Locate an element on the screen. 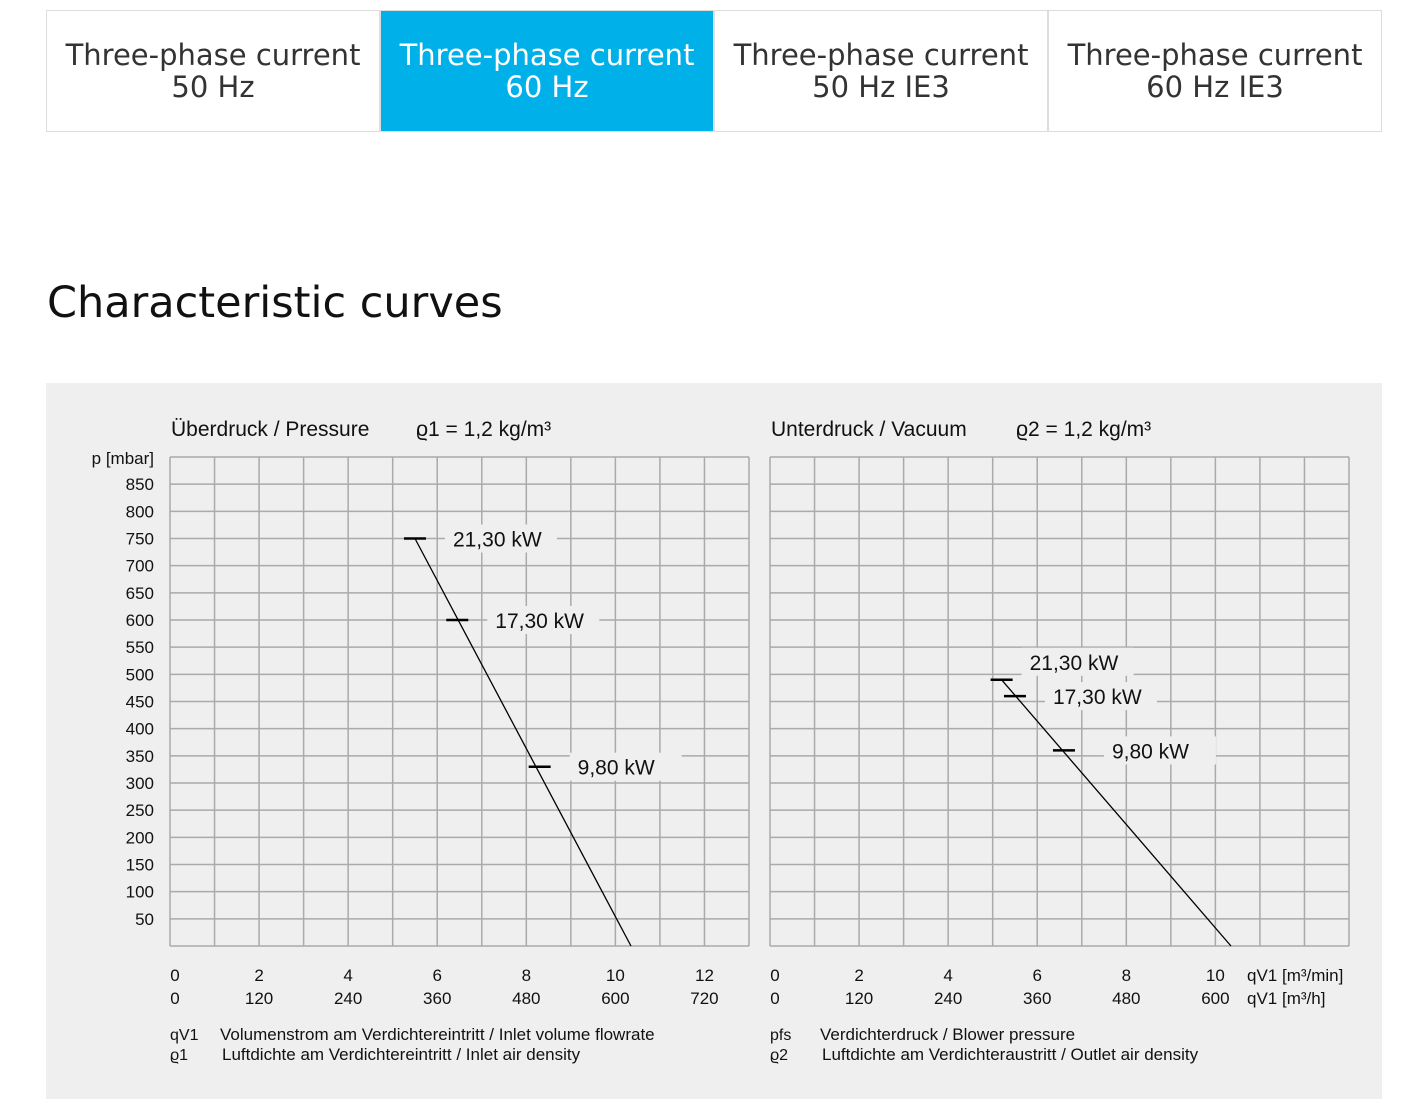 The height and width of the screenshot is (1099, 1427). density-label: ϱ2 = 1,2 kg/m³ is located at coordinates (1083, 429).